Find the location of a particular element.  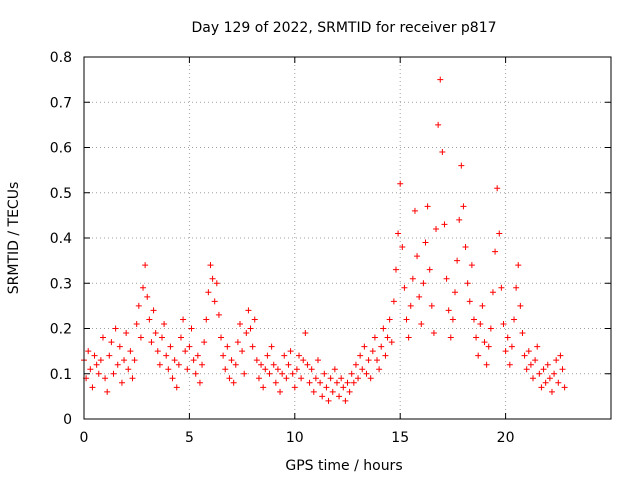

y-tick-label: 0.2 is located at coordinates (61, 330).